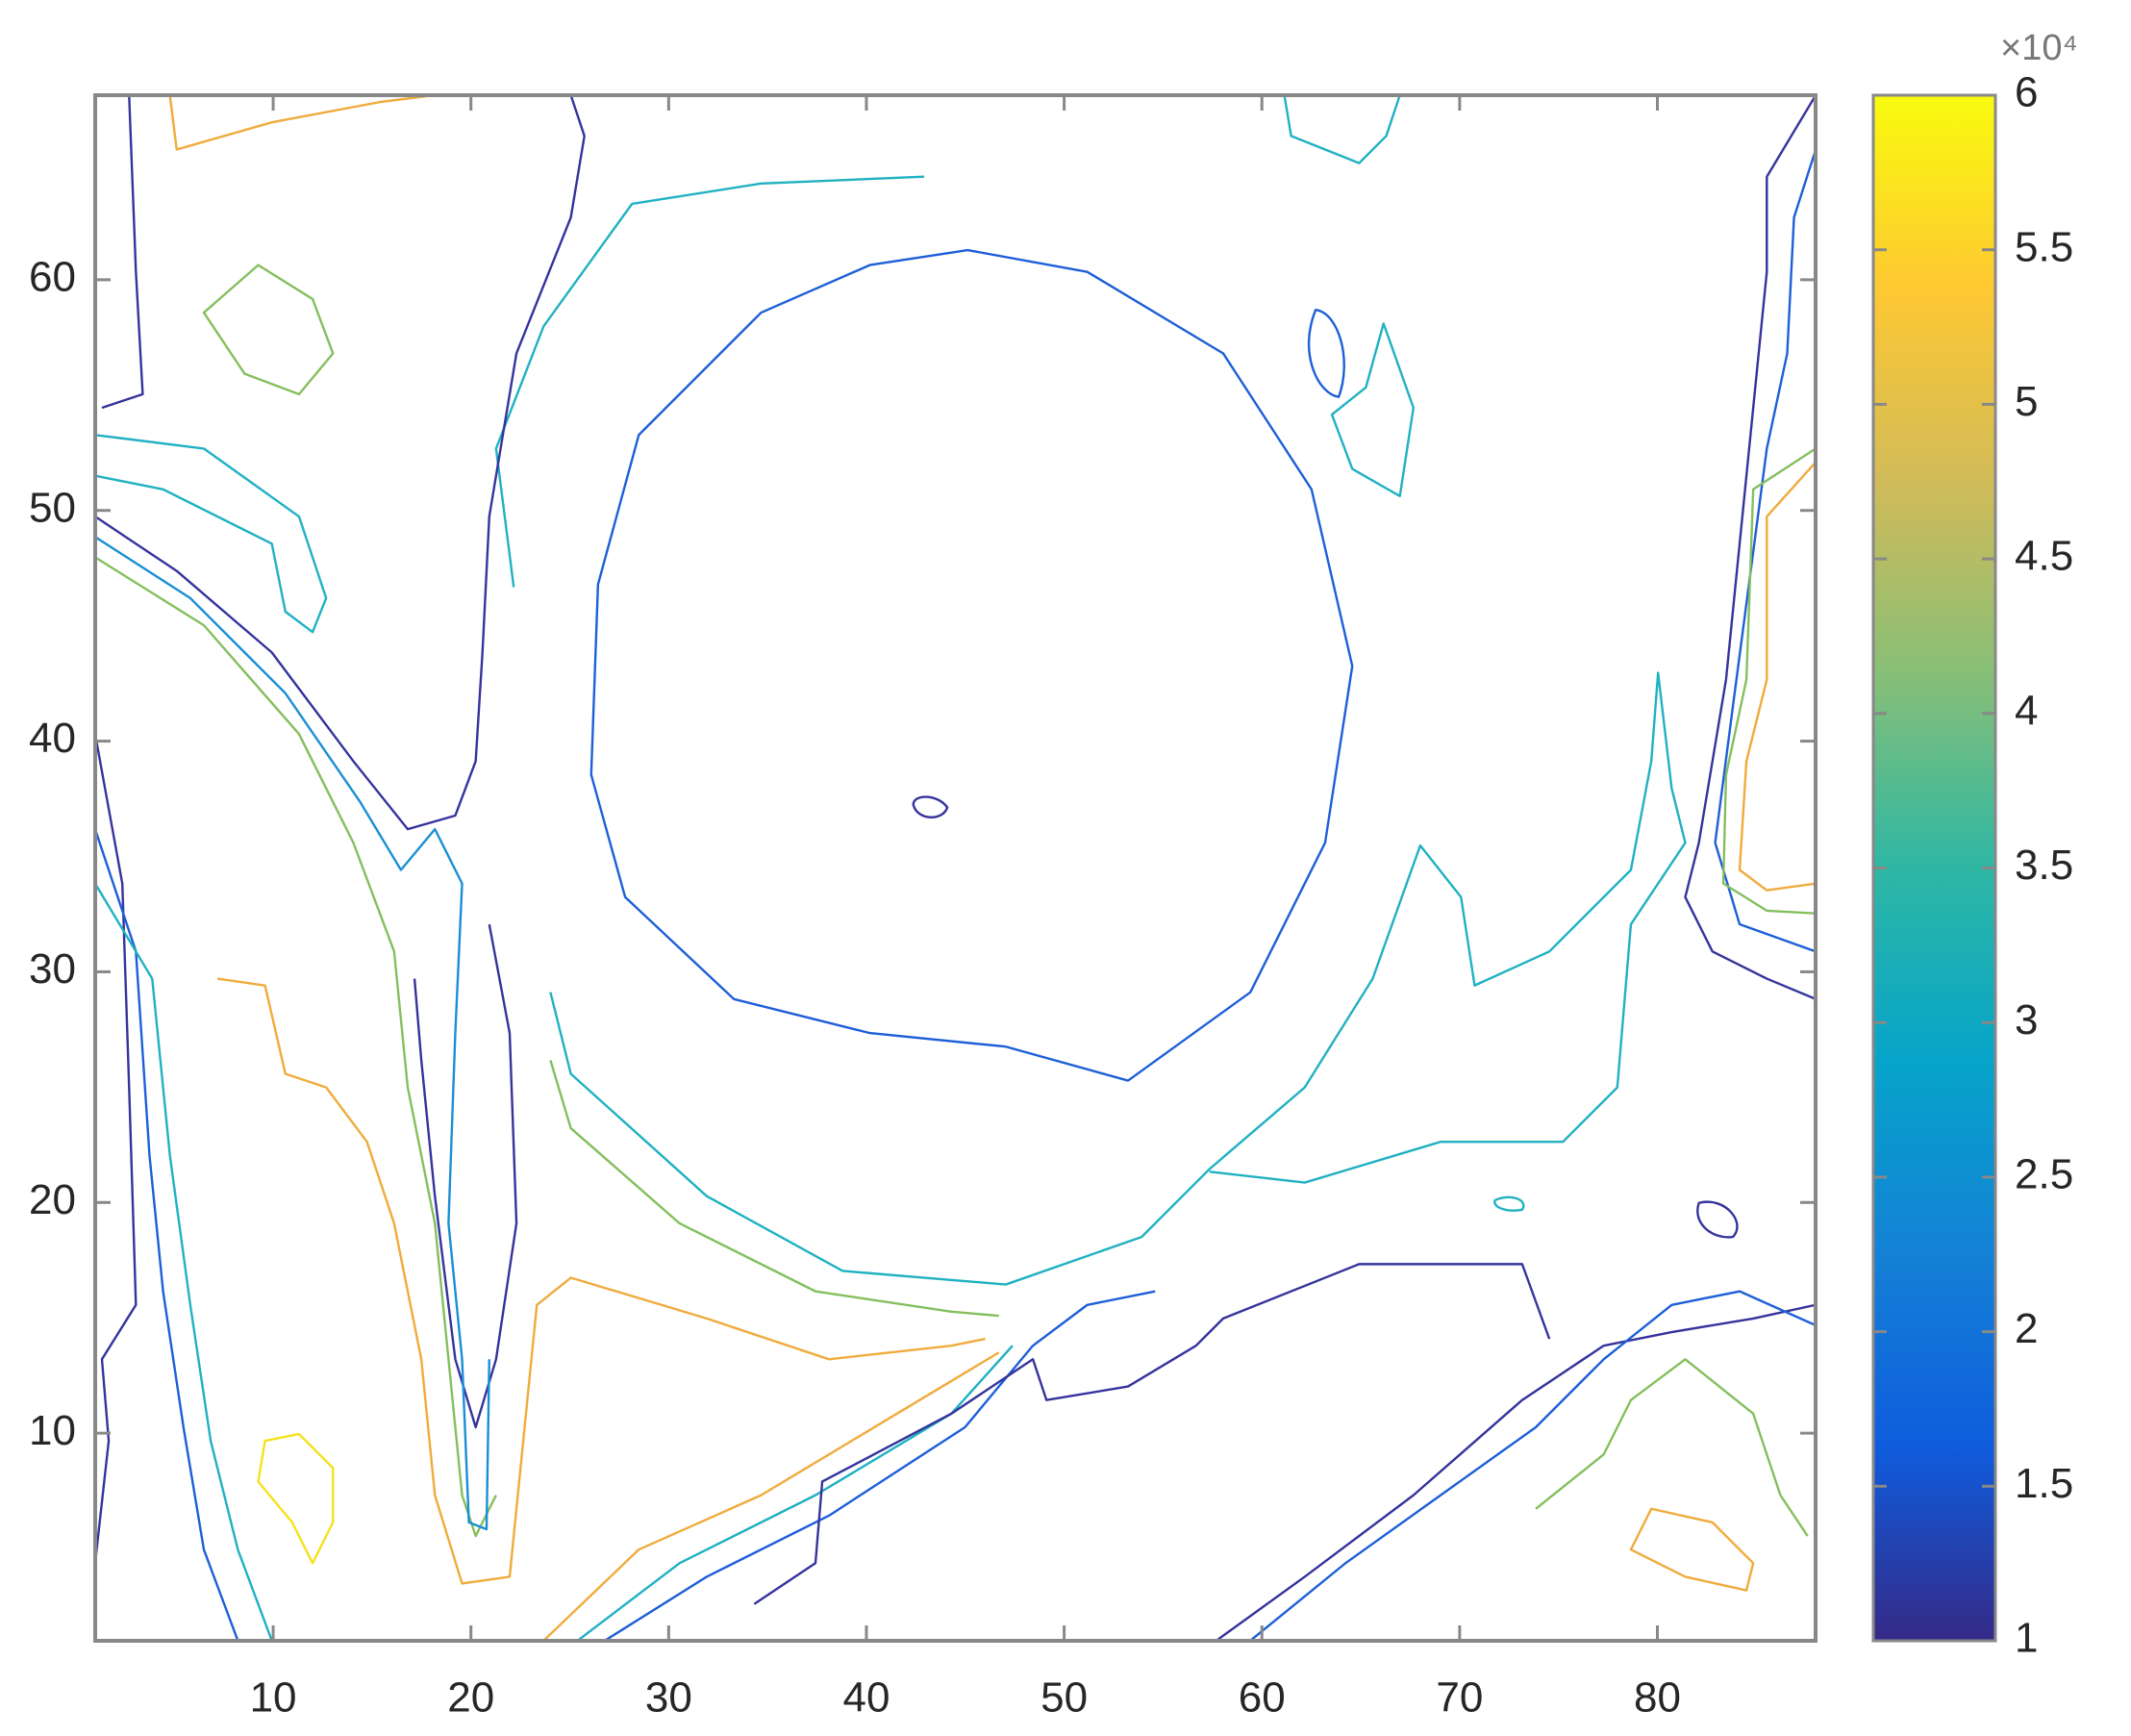  Describe the element at coordinates (866, 1698) in the screenshot. I see `x-tick-label: 40` at that location.